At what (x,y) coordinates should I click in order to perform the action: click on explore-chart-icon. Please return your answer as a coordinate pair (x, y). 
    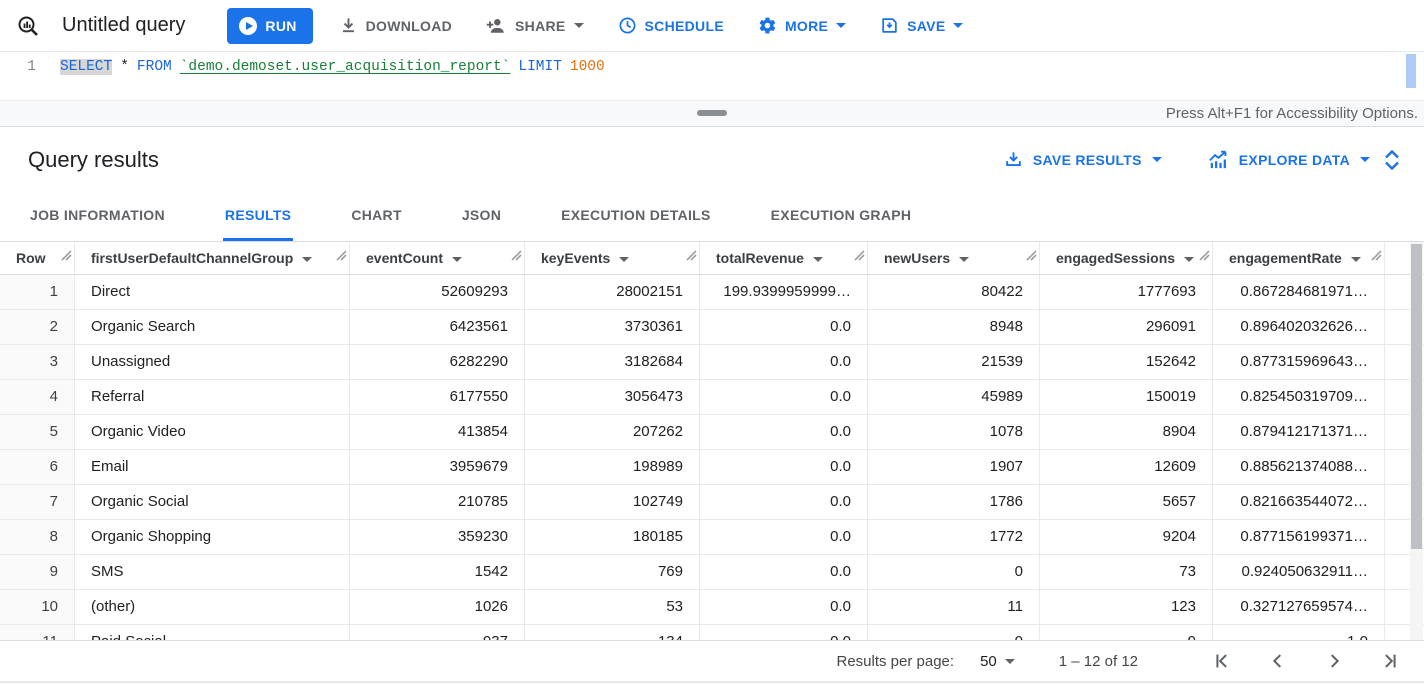
    Looking at the image, I should click on (1218, 159).